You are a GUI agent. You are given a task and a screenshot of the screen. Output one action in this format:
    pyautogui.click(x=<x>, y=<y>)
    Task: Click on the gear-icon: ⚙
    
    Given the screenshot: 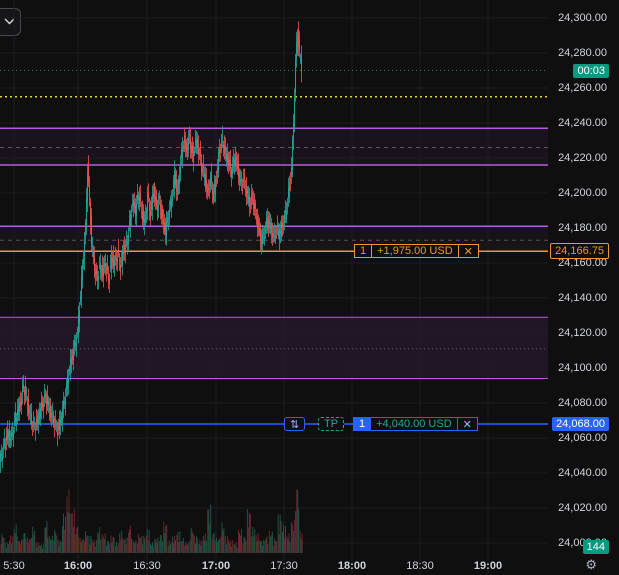 What is the action you would take?
    pyautogui.click(x=591, y=564)
    